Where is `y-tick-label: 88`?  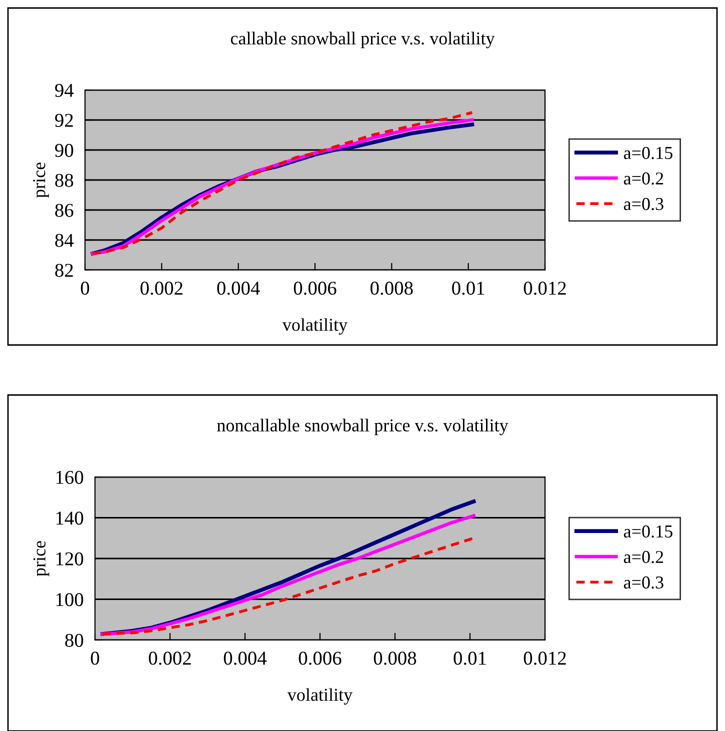
y-tick-label: 88 is located at coordinates (64, 180).